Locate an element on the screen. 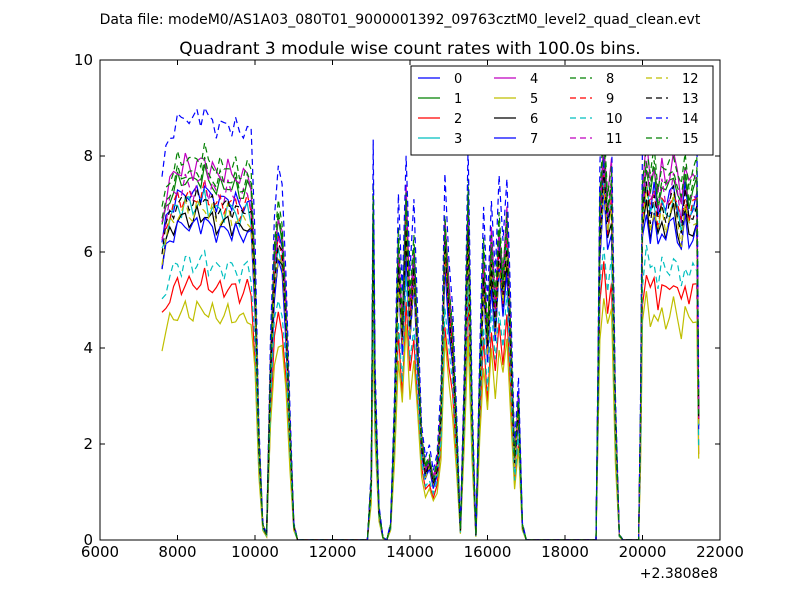 The height and width of the screenshot is (600, 800). legend-label-8: 8 is located at coordinates (610, 79).